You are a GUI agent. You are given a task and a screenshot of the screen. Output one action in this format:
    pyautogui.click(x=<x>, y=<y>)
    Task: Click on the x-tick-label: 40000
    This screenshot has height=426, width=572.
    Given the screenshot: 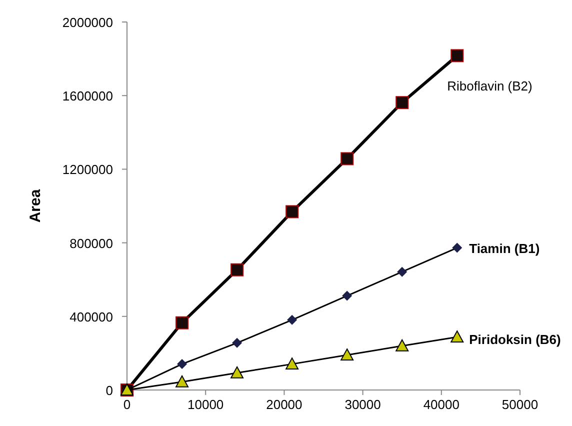 What is the action you would take?
    pyautogui.click(x=441, y=404)
    